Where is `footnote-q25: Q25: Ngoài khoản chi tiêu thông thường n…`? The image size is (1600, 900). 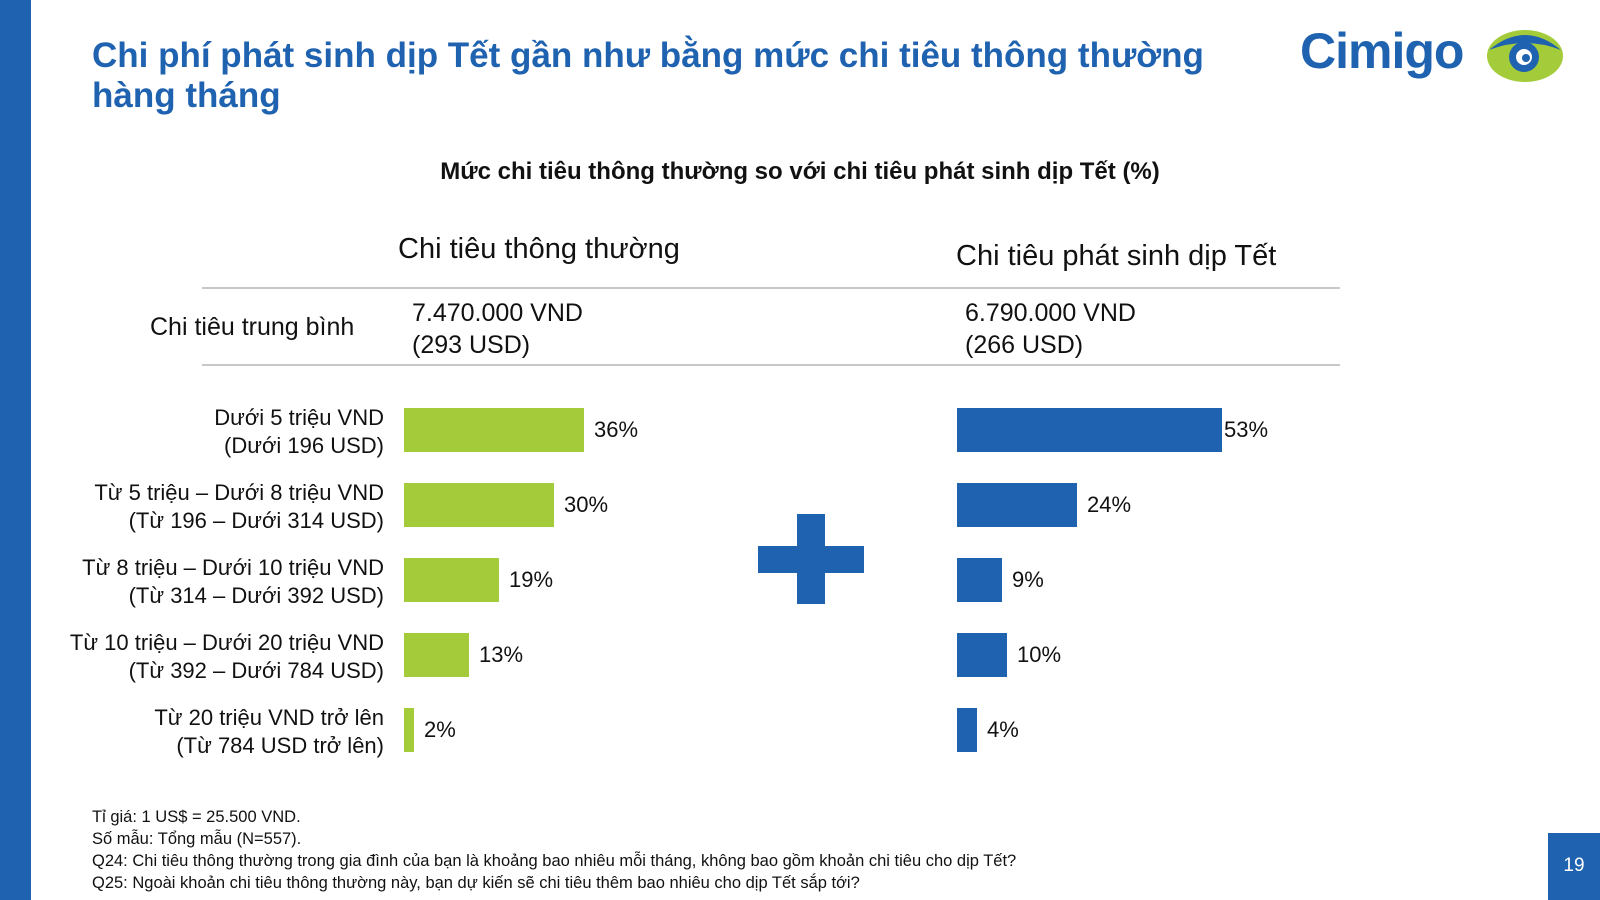 footnote-q25: Q25: Ngoài khoản chi tiêu thông thường n… is located at coordinates (476, 883).